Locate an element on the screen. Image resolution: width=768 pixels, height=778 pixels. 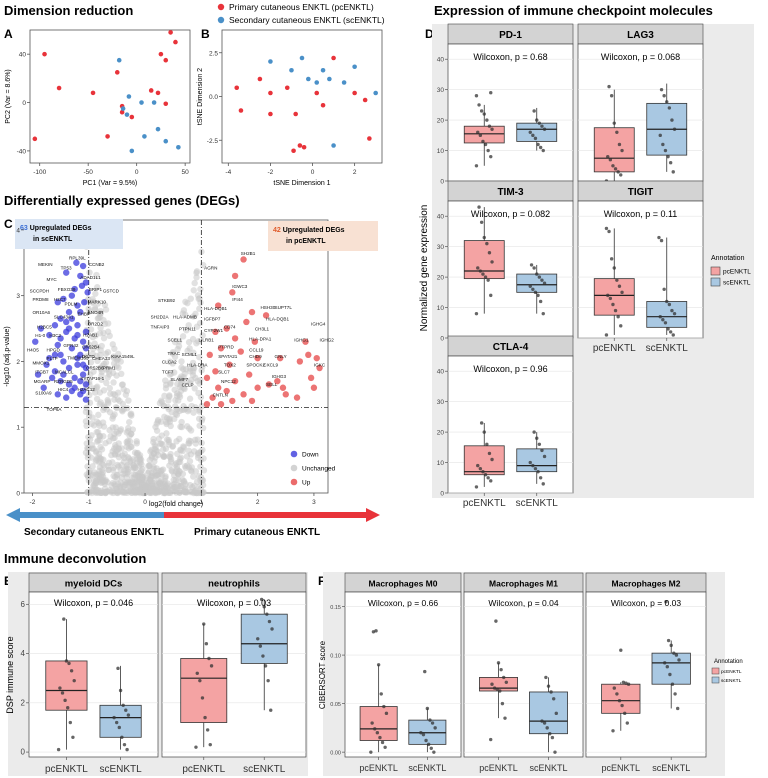
x-tick-label: -100 is located at coordinates (39, 172).